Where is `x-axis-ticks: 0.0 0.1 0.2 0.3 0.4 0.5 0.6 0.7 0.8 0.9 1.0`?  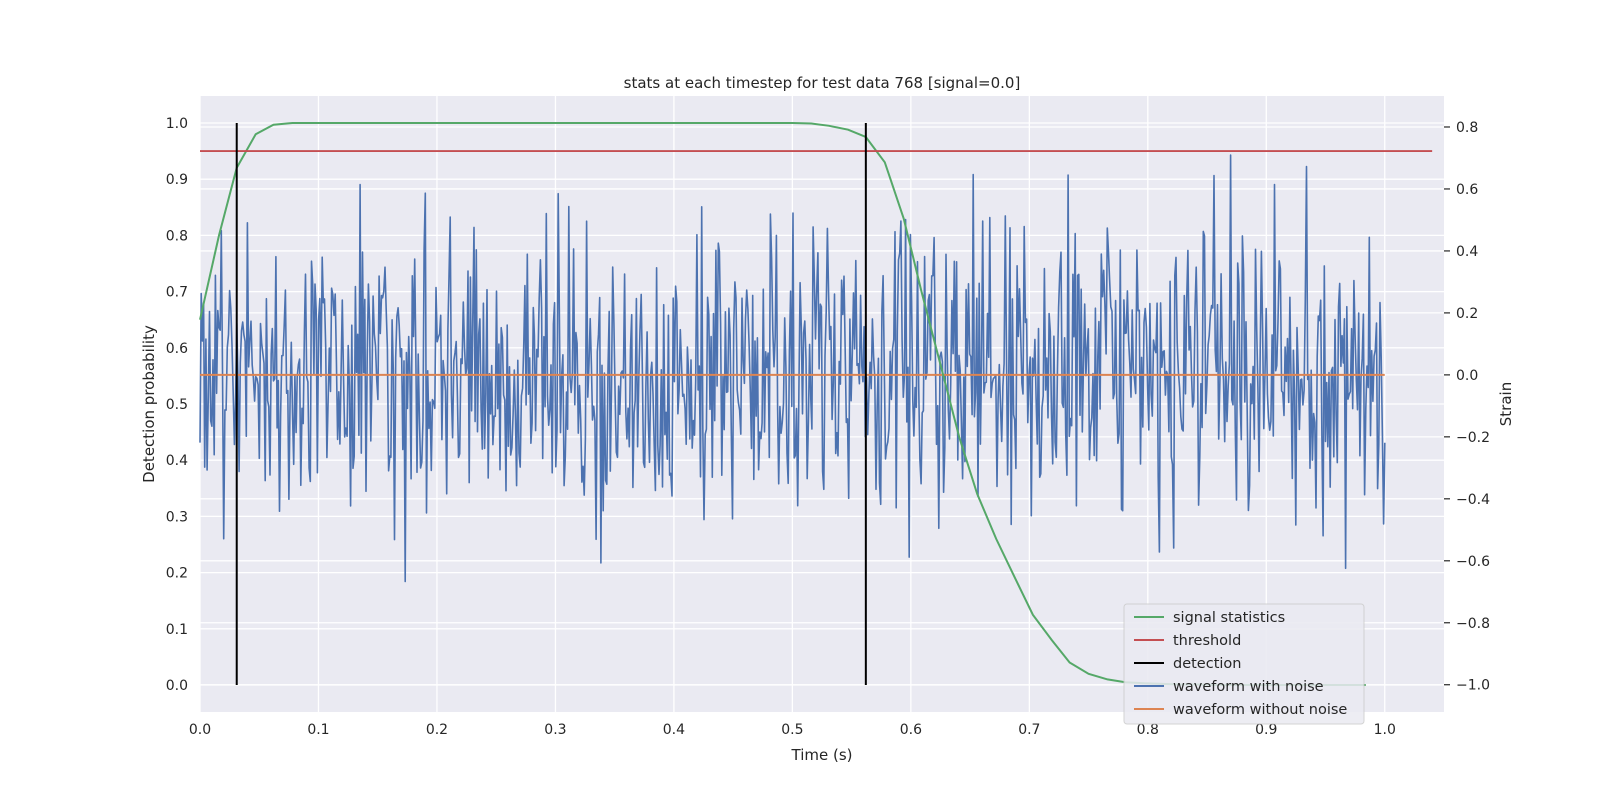
x-axis-ticks: 0.0 0.1 0.2 0.3 0.4 0.5 0.6 0.7 0.8 0.9 1.0 is located at coordinates (792, 730).